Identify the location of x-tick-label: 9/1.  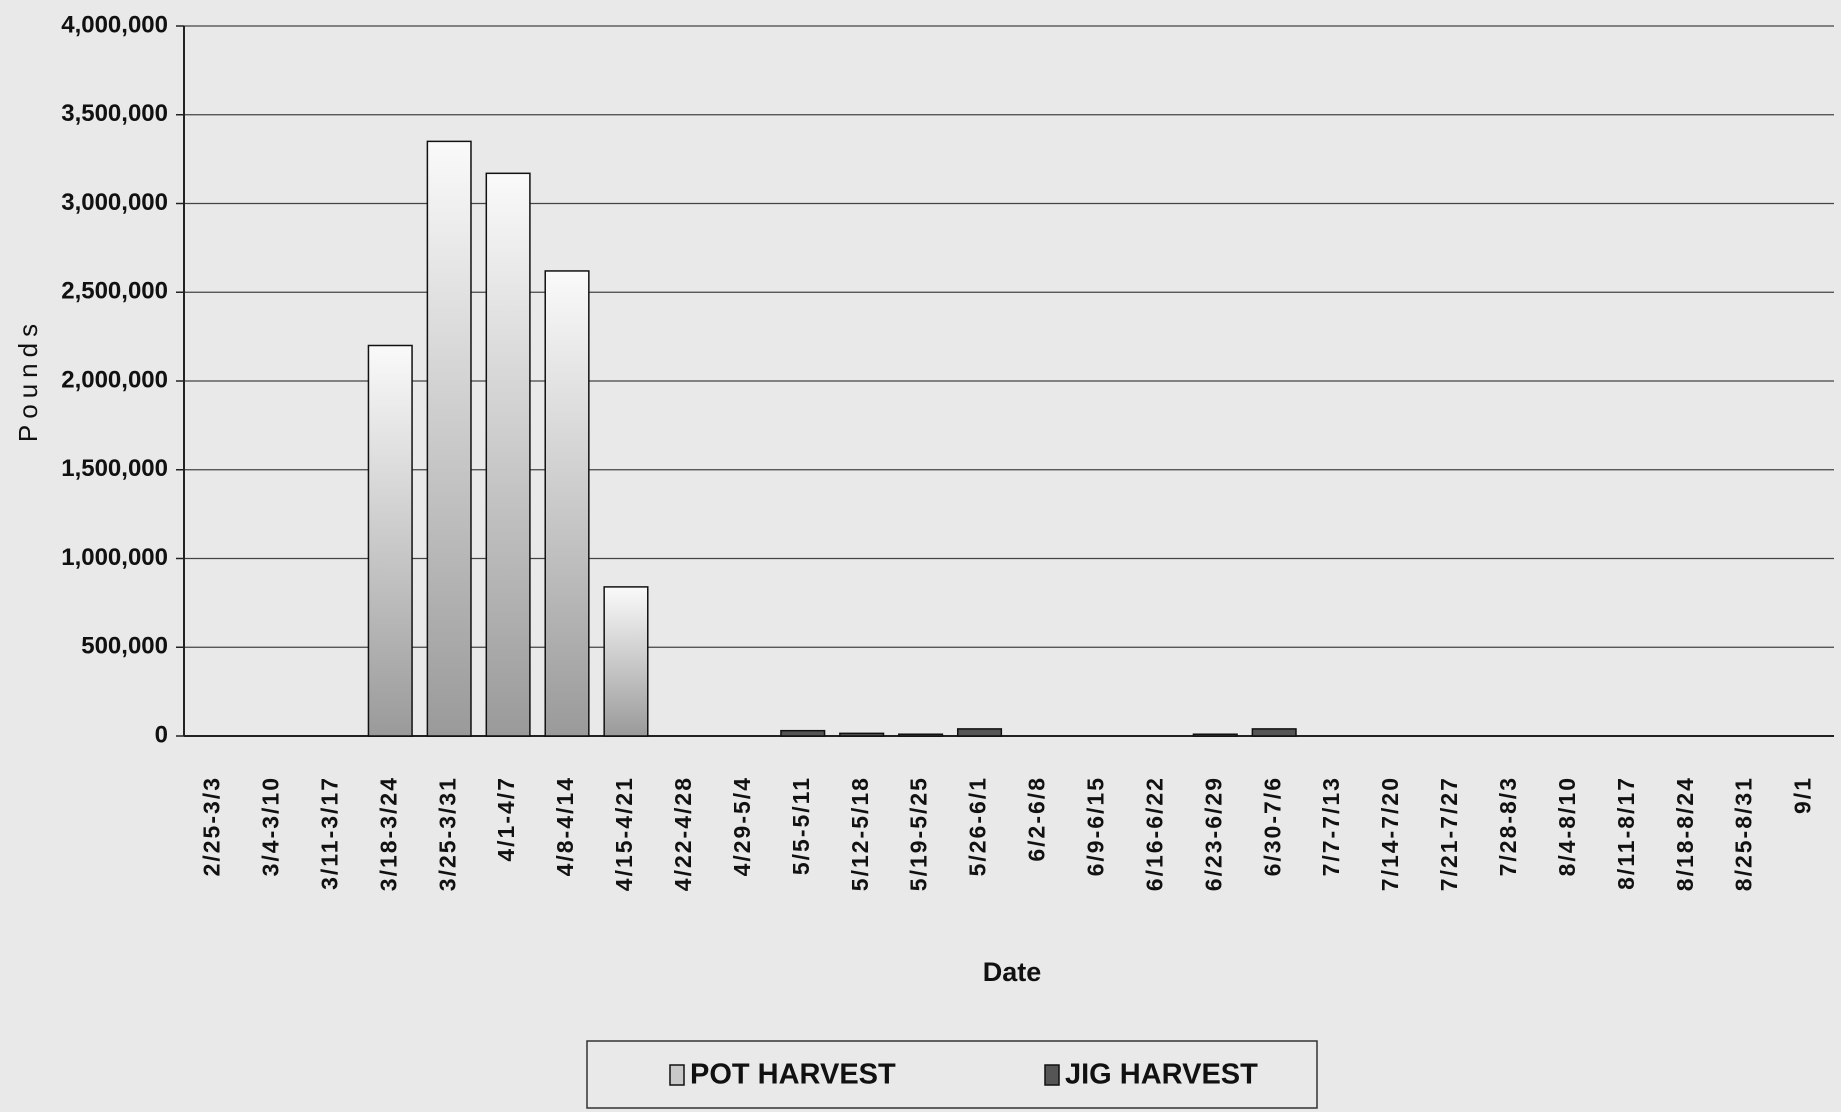
(1803, 795).